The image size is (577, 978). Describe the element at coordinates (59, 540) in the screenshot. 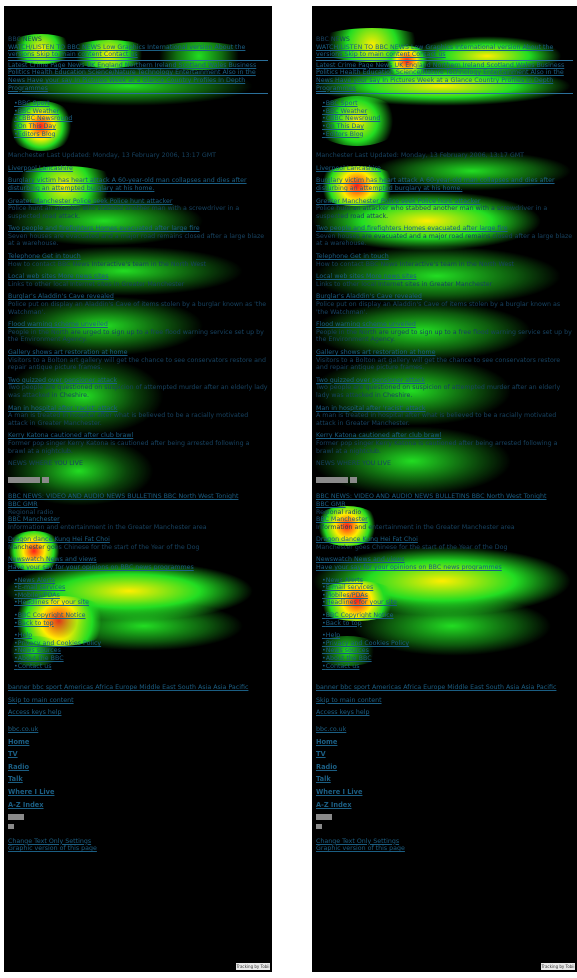

I see `dragon-title: Dragon dance Kung Hei Fat Choi` at that location.